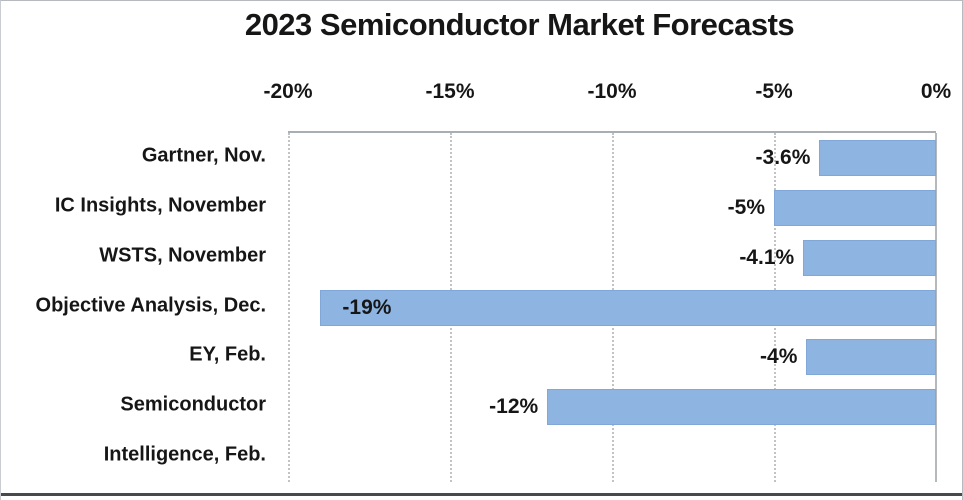 The width and height of the screenshot is (963, 500). Describe the element at coordinates (150, 305) in the screenshot. I see `category-label: Objective Analysis, Dec.` at that location.